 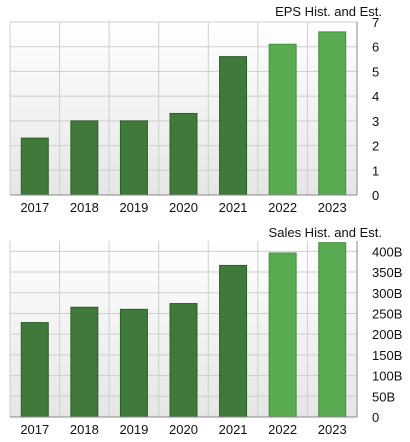 What do you see at coordinates (332, 113) in the screenshot?
I see `eps-bar-2023` at bounding box center [332, 113].